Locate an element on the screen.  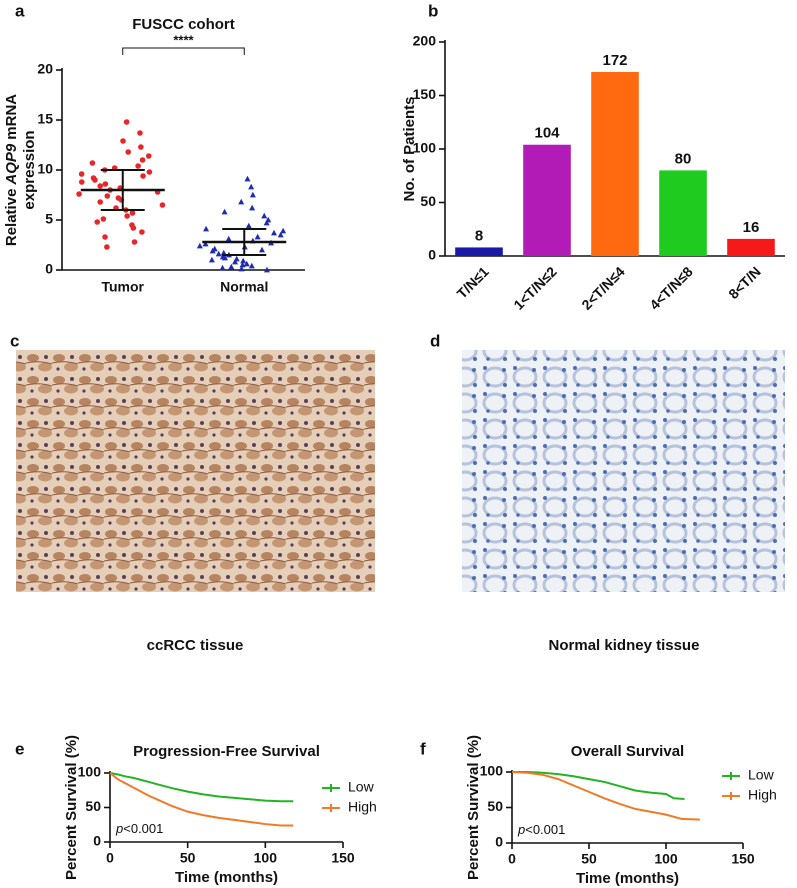
y-axis-label: No. of Patients is located at coordinates (409, 148).